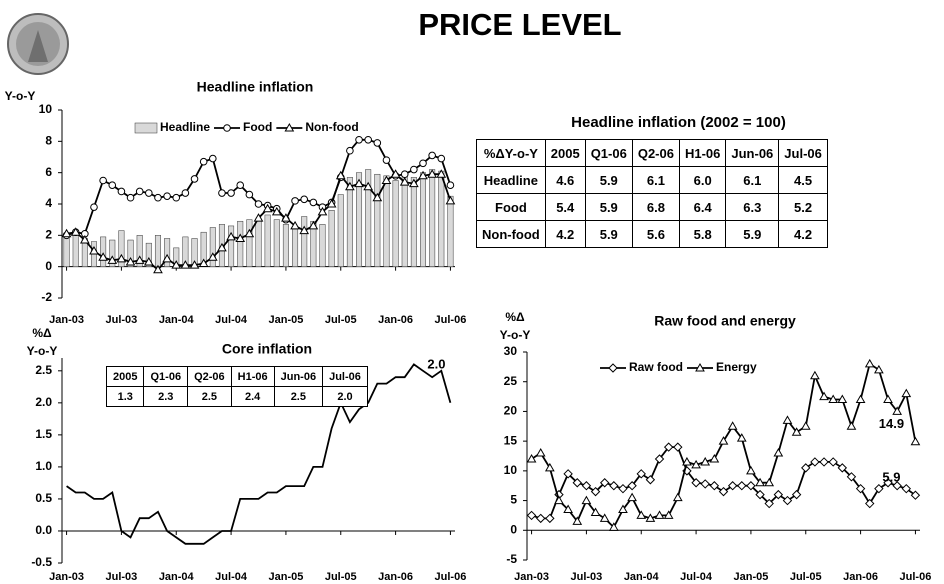 This screenshot has height=584, width=944. Describe the element at coordinates (565, 207) in the screenshot. I see `cell: 5.4` at that location.